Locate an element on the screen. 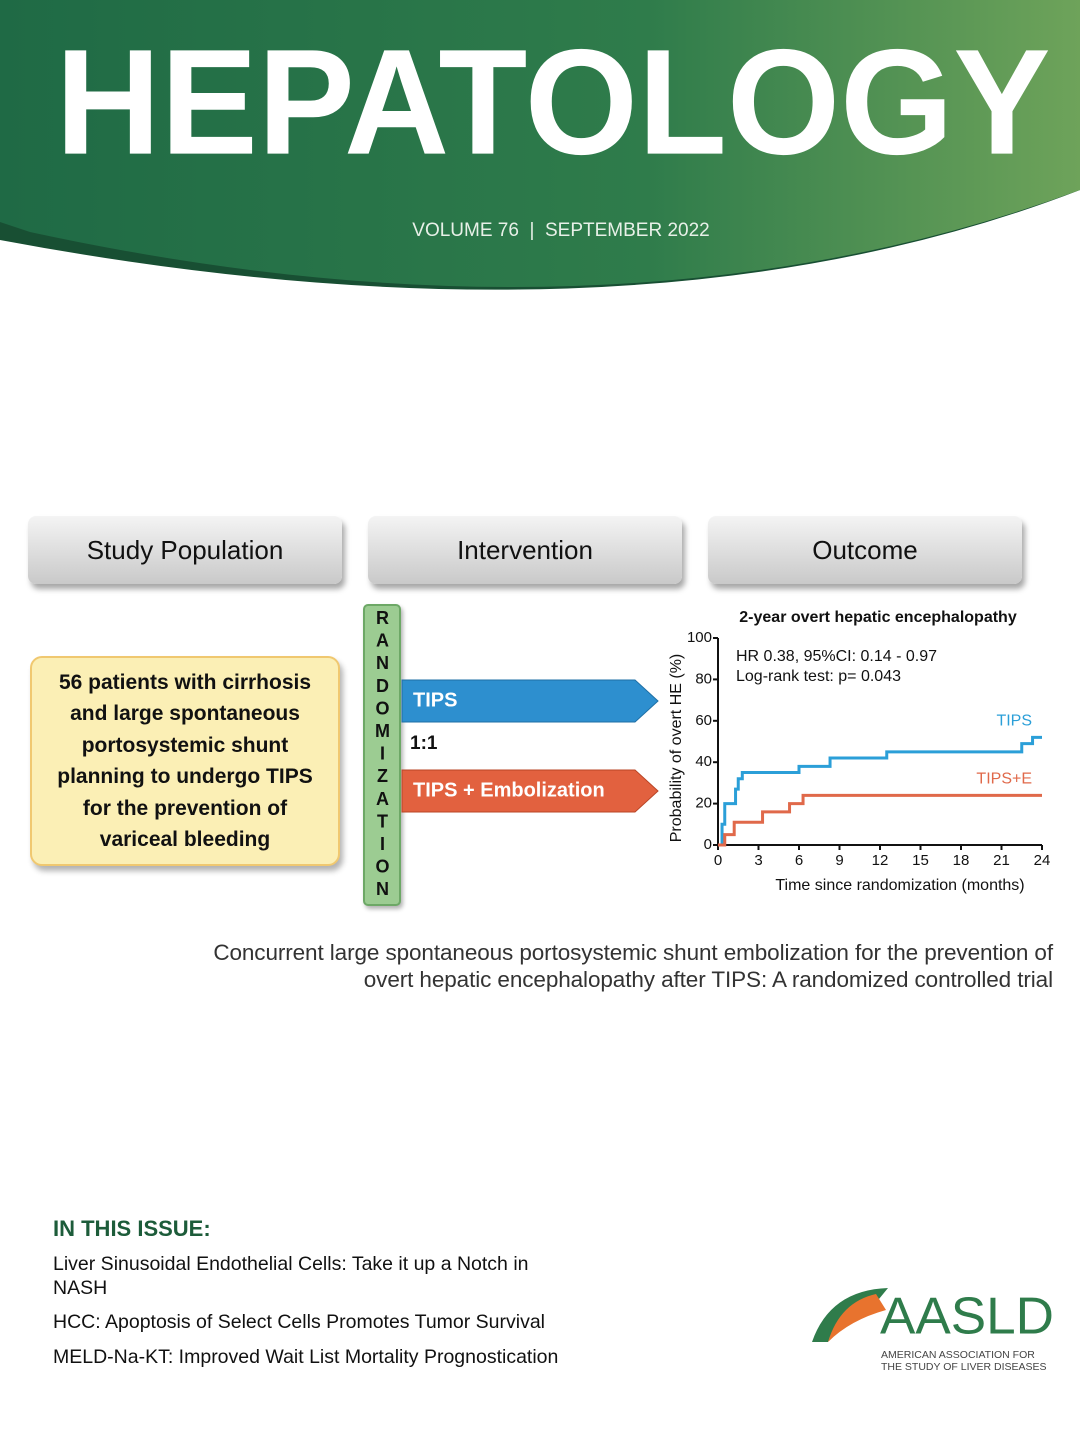 This screenshot has width=1080, height=1432. x-tick-label: 0 is located at coordinates (718, 860).